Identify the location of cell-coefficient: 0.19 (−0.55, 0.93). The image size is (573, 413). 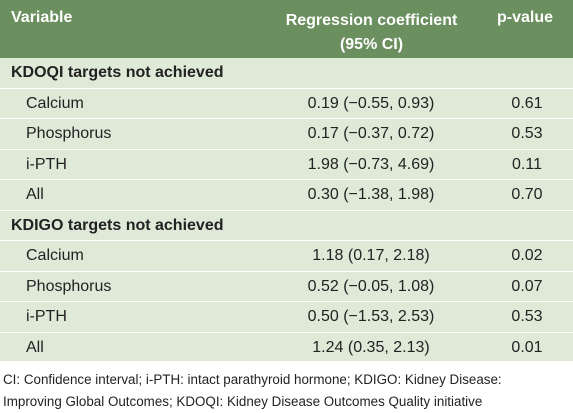
(371, 103).